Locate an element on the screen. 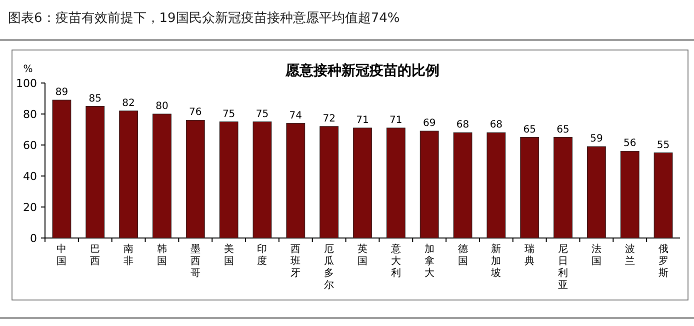 The height and width of the screenshot is (326, 694). x-tick-label: 厄瓜多尔 is located at coordinates (329, 267).